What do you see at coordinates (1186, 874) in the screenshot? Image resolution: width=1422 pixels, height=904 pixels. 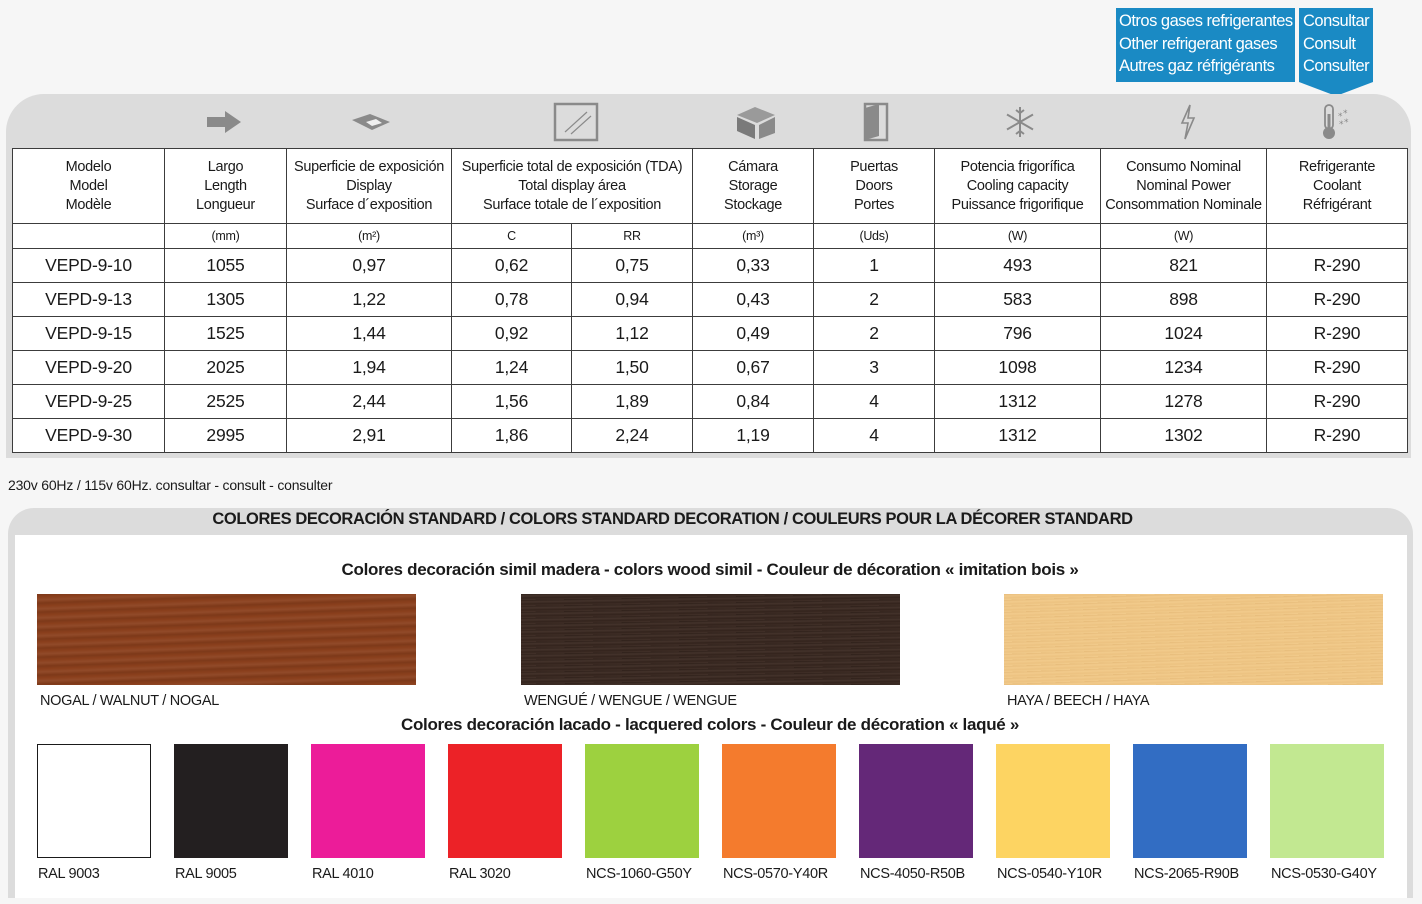 I see `lacquer-swatch-label: NCS-2065-R90B` at bounding box center [1186, 874].